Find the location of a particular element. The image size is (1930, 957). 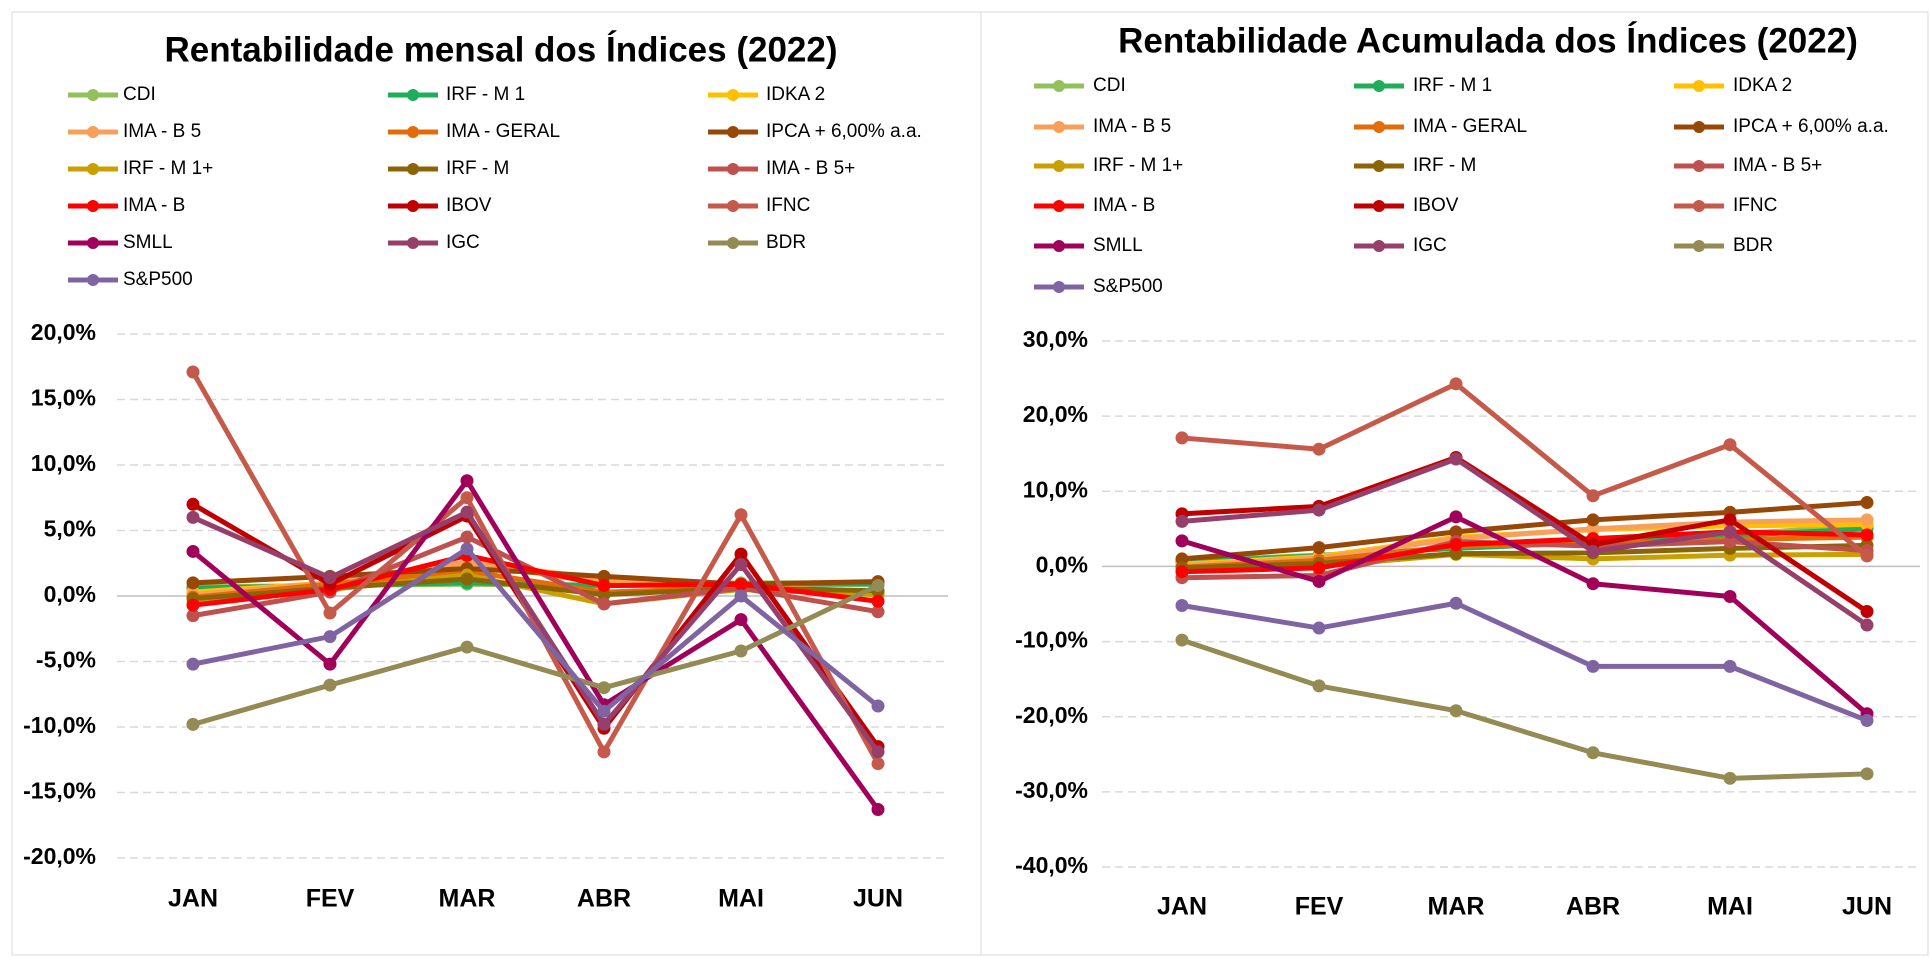

legend-label: IMA - GERAL is located at coordinates (503, 131).